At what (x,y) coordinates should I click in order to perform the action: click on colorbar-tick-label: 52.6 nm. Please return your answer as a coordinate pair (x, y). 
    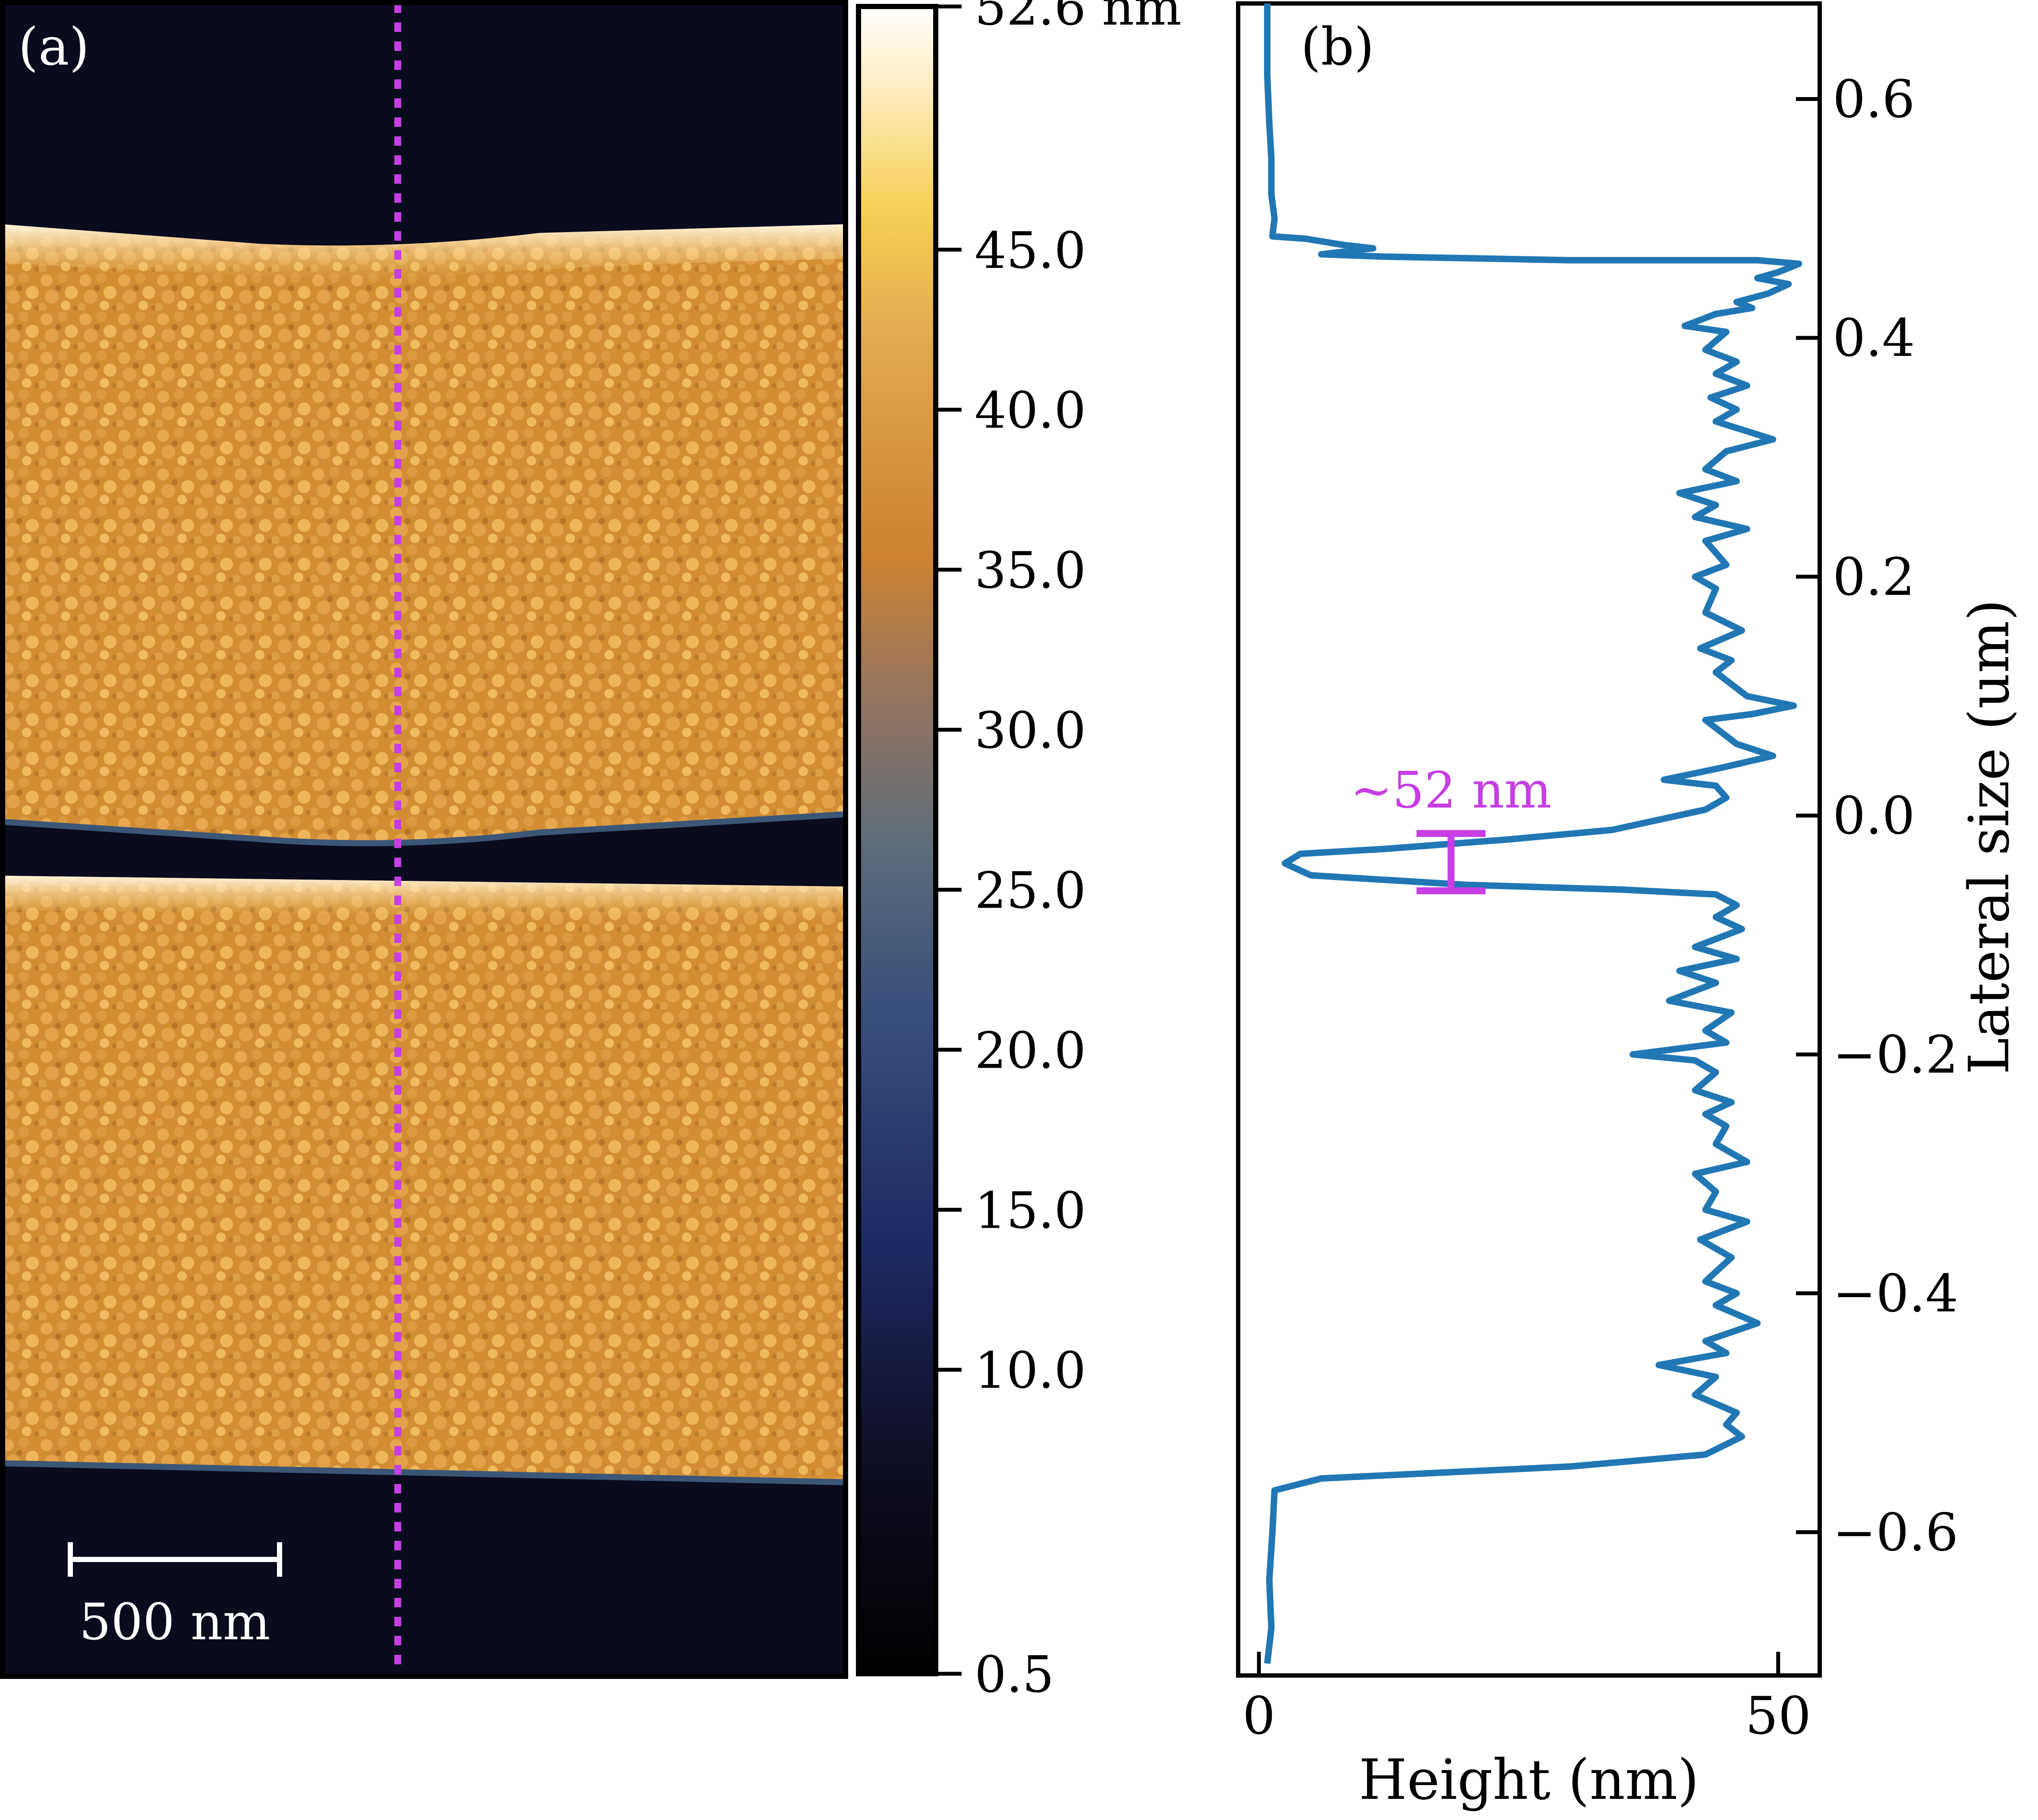
    Looking at the image, I should click on (1078, 18).